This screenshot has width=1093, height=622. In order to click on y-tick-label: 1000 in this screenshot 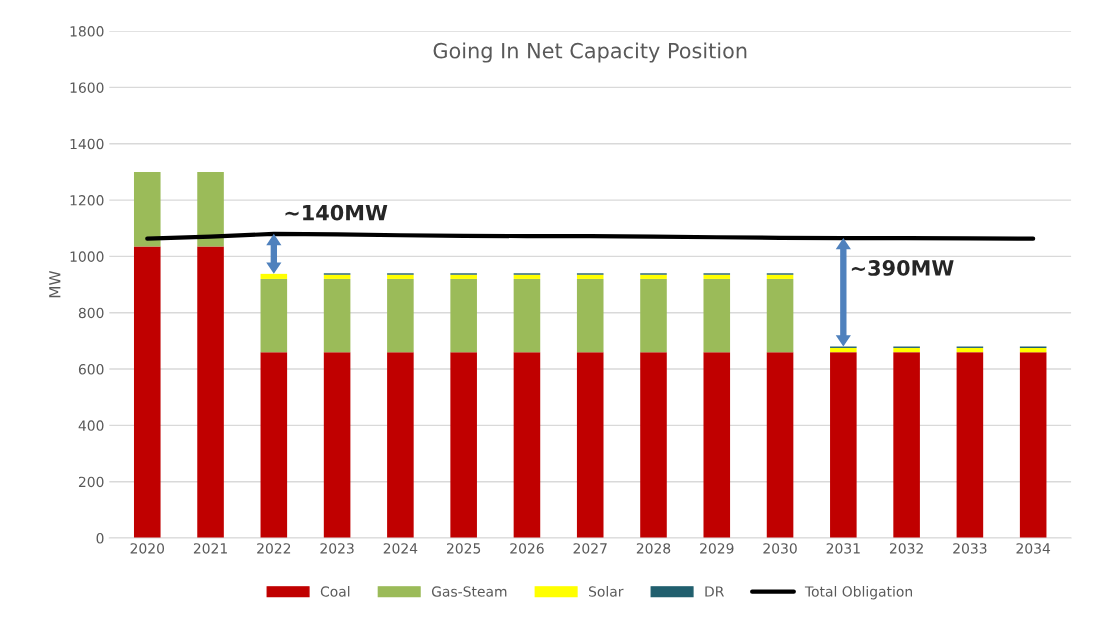, I will do `click(87, 256)`.